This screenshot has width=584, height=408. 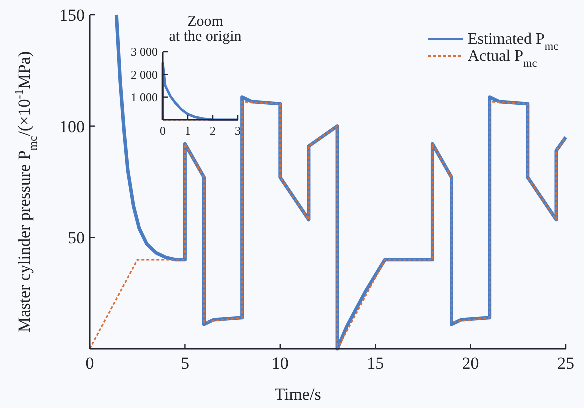 What do you see at coordinates (188, 131) in the screenshot?
I see `x-tick-label: 1` at bounding box center [188, 131].